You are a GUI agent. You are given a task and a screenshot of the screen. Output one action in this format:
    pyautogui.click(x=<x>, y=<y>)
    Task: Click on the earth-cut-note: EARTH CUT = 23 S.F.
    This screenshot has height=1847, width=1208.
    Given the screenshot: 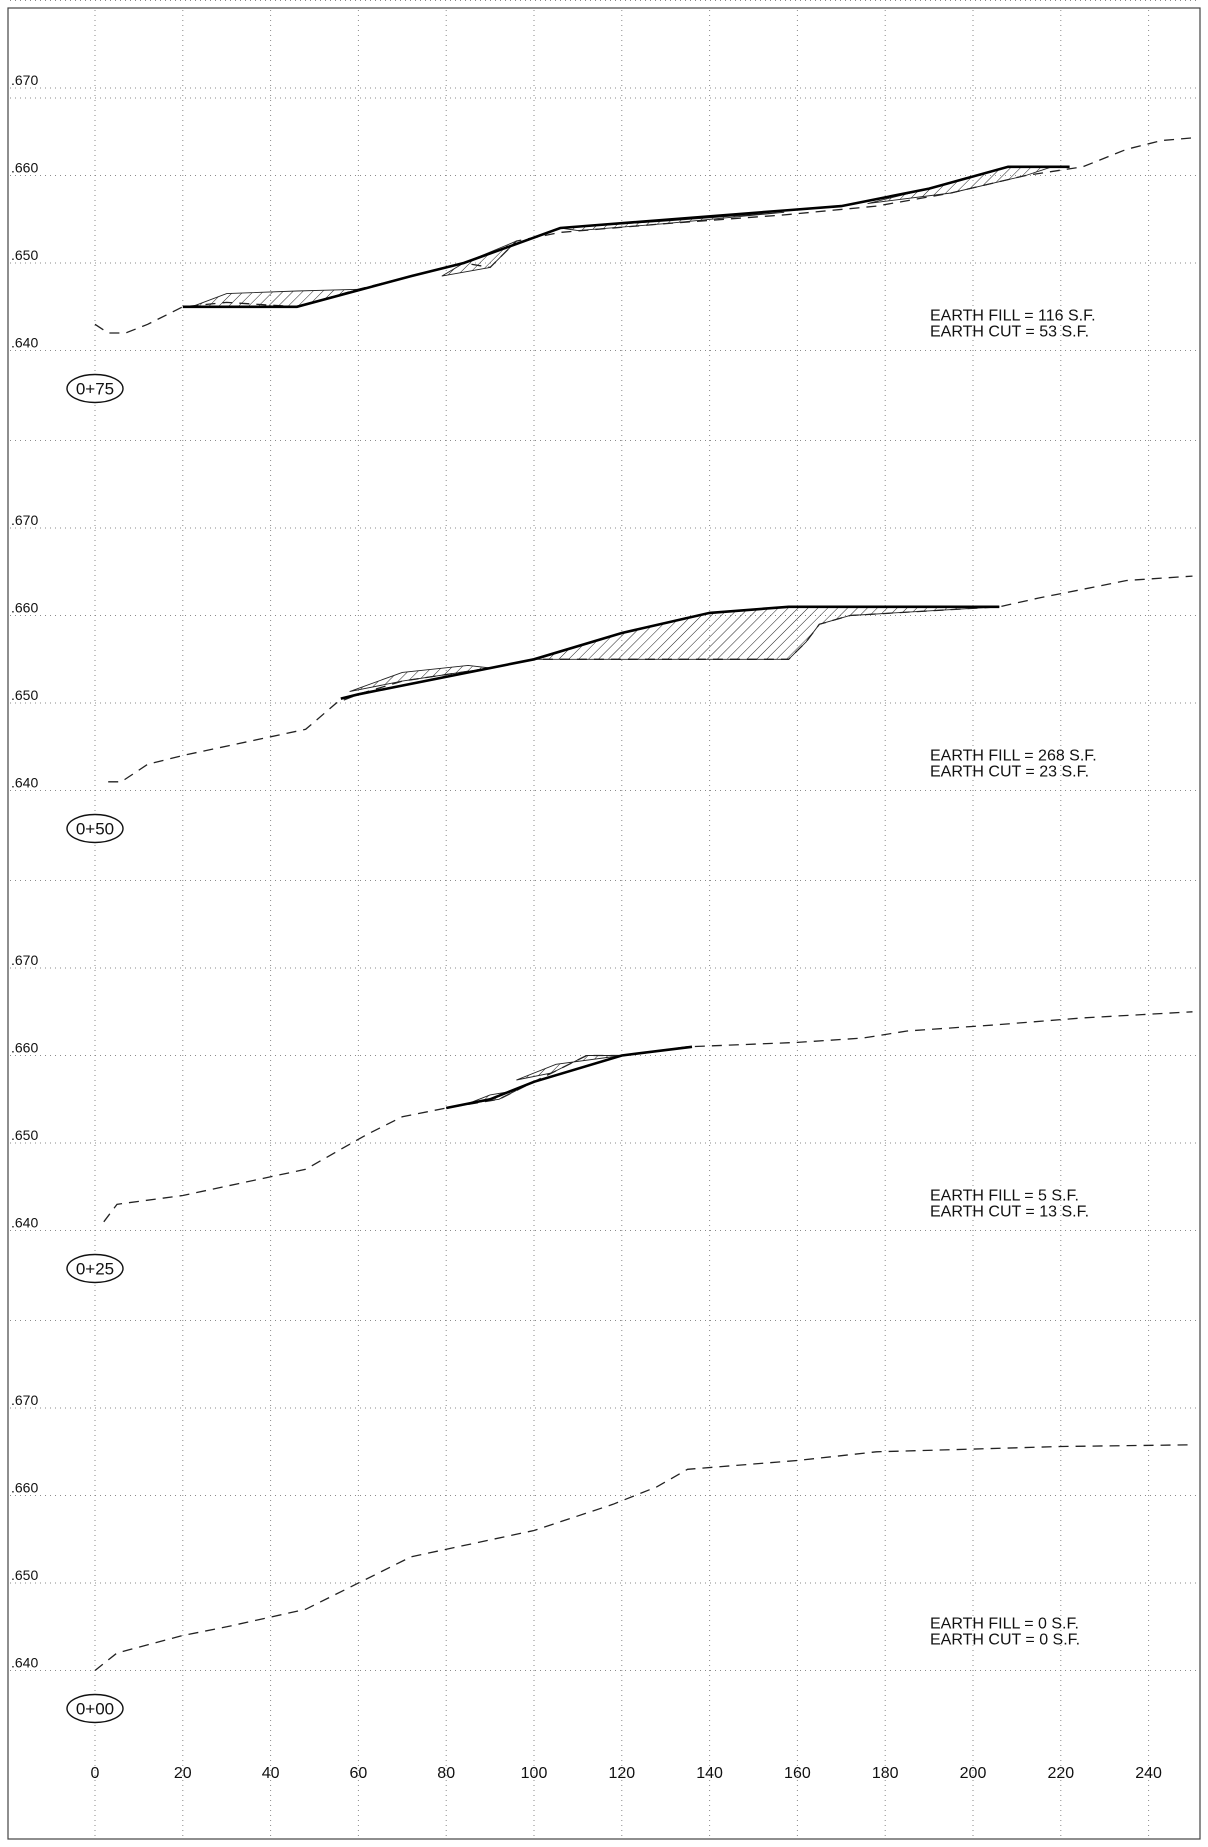 What is the action you would take?
    pyautogui.click(x=1009, y=772)
    